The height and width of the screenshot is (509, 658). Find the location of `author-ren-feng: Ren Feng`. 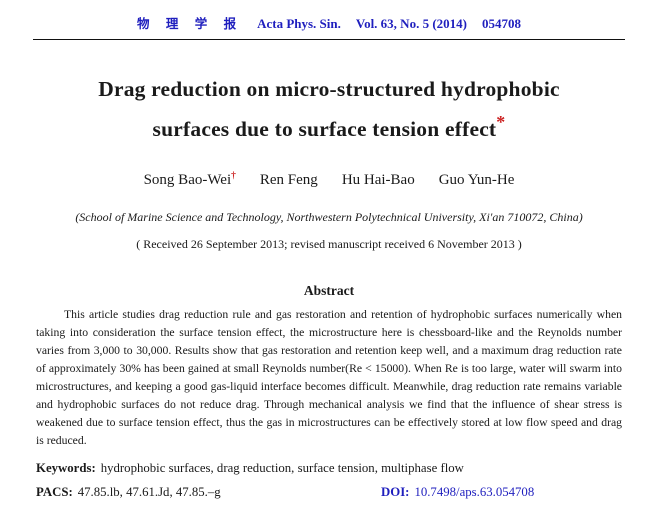

author-ren-feng: Ren Feng is located at coordinates (289, 180).